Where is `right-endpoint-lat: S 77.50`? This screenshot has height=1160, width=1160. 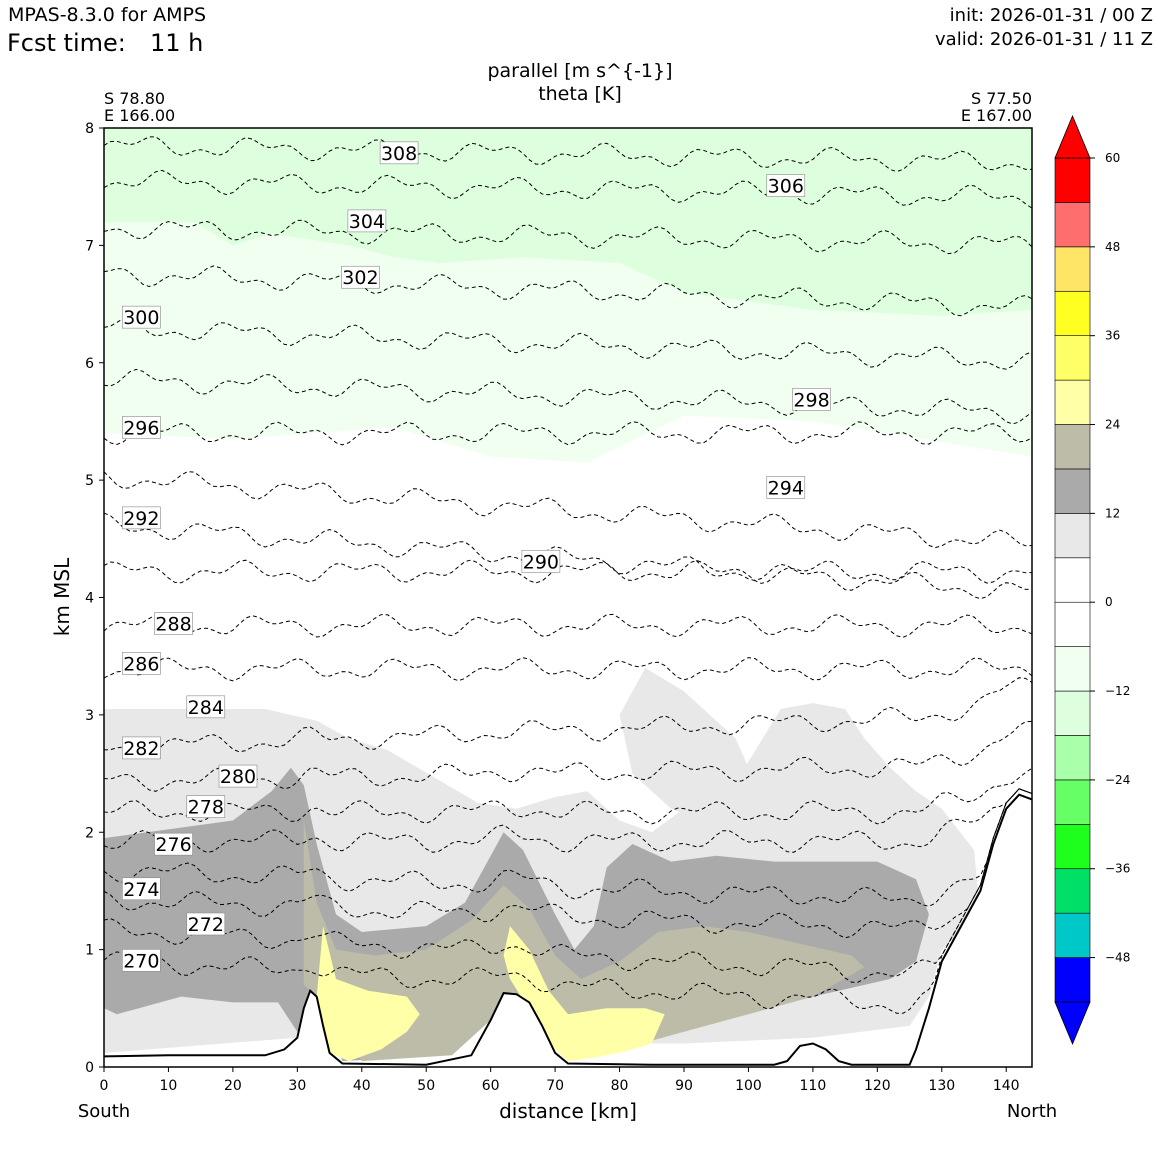 right-endpoint-lat: S 77.50 is located at coordinates (1001, 98).